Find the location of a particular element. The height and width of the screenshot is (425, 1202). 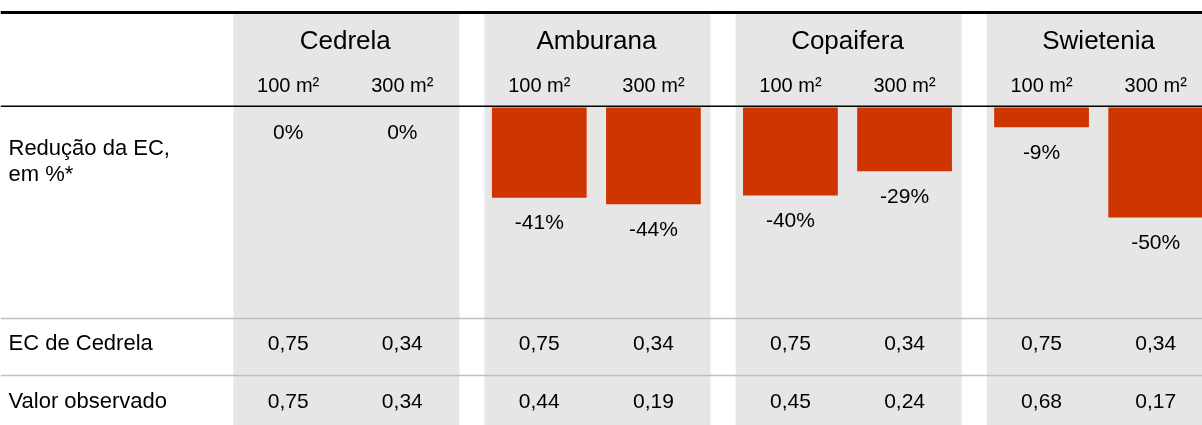

data-label: -9% is located at coordinates (1041, 151).